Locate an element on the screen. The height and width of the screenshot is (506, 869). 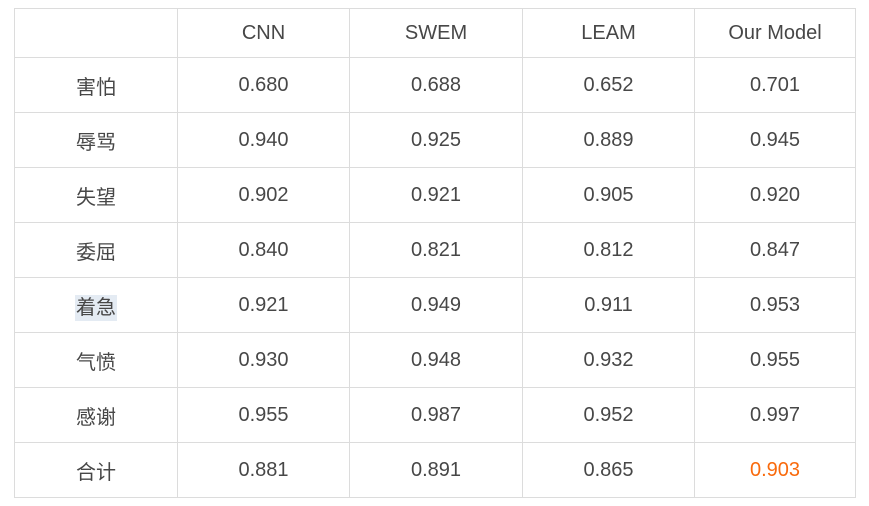
metric-cell: 0.920 is located at coordinates (775, 195).